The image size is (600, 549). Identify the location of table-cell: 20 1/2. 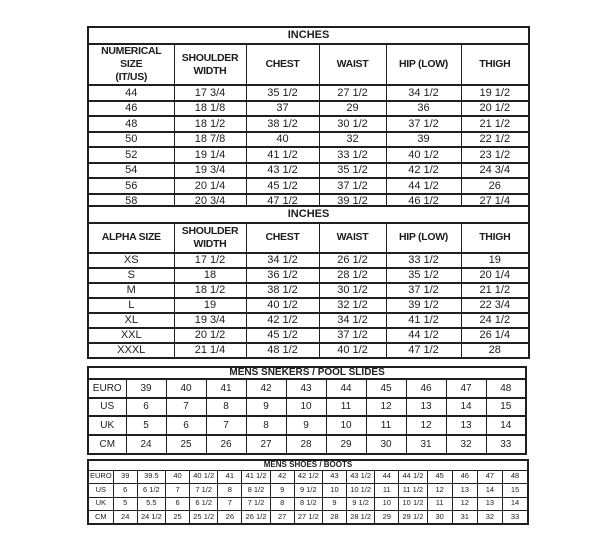
(210, 335).